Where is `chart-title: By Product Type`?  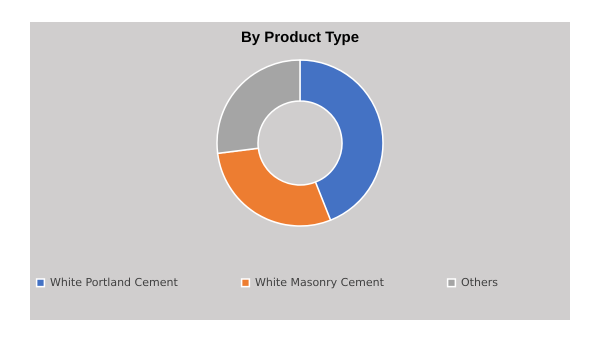
chart-title: By Product Type is located at coordinates (300, 37).